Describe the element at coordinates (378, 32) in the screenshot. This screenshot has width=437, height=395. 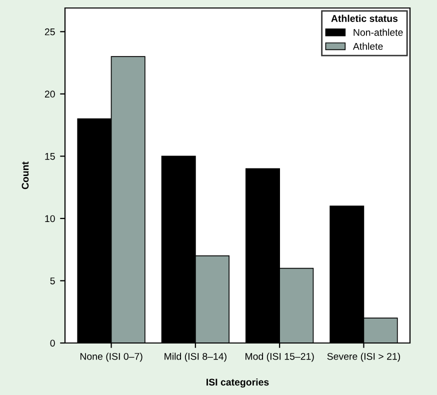
I see `legend-label: Non-athlete` at that location.